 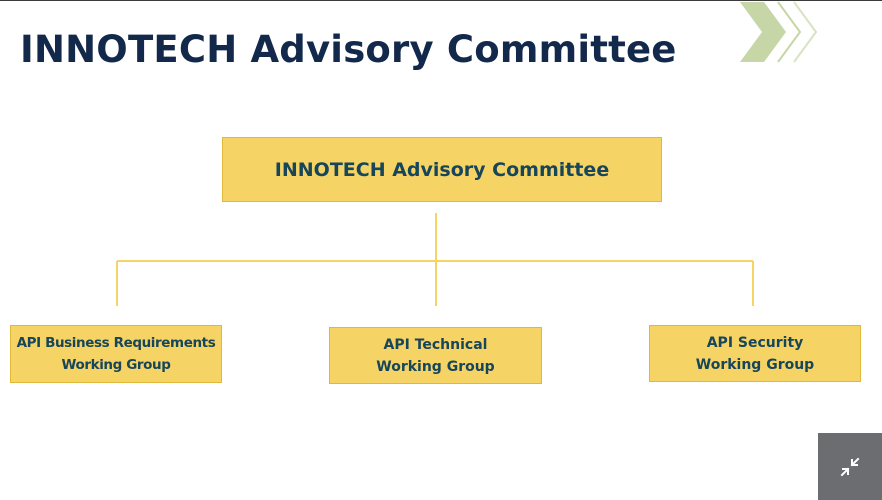 I want to click on org-node-label-line1: API Business Requirements, so click(x=116, y=343).